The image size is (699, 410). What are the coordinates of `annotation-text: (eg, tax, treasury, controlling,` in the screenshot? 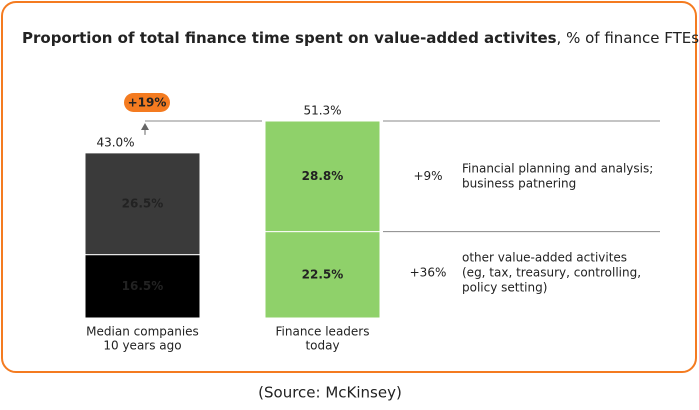 It's located at (551, 272).